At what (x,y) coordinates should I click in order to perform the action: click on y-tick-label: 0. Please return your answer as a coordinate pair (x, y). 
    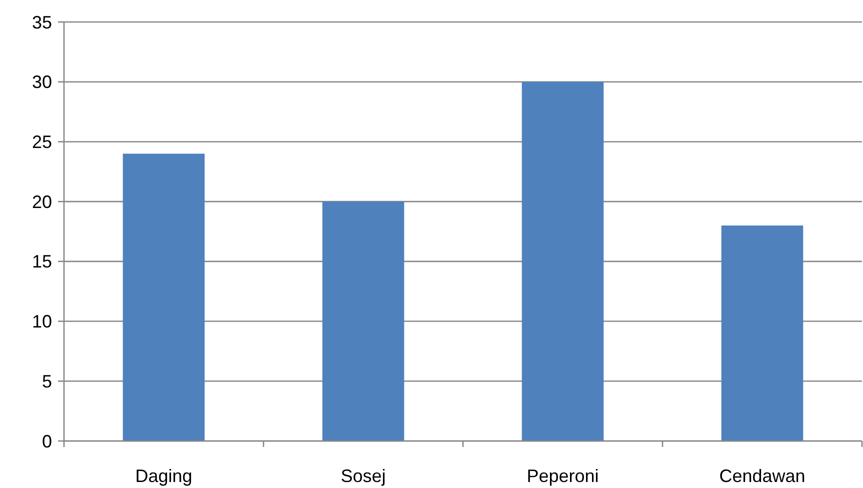
    Looking at the image, I should click on (47, 441).